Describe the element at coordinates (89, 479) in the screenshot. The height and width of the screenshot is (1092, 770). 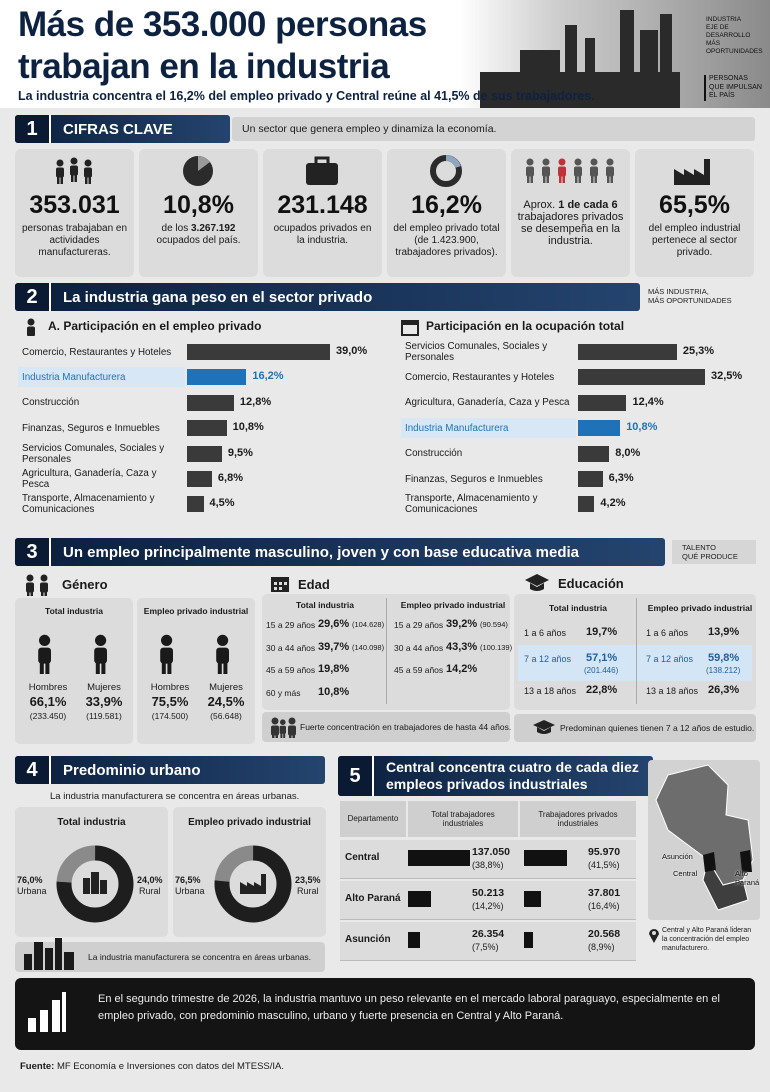
I see `category-label: Agricultura, Ganadería, Caza y Pesca` at that location.